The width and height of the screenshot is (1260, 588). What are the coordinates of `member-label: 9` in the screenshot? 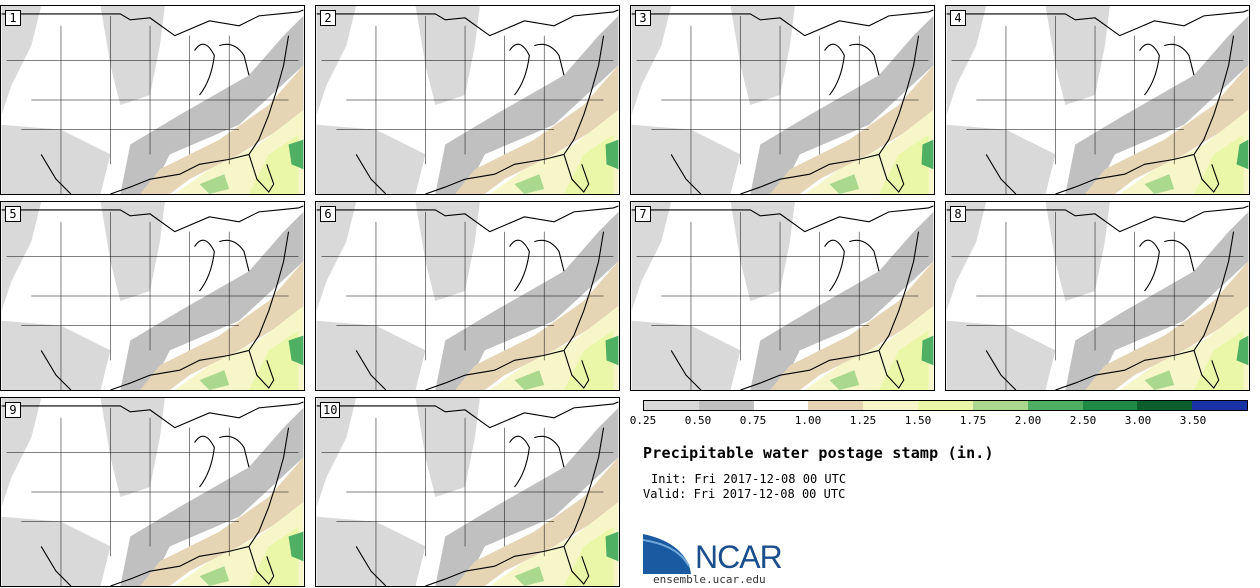 It's located at (13, 410).